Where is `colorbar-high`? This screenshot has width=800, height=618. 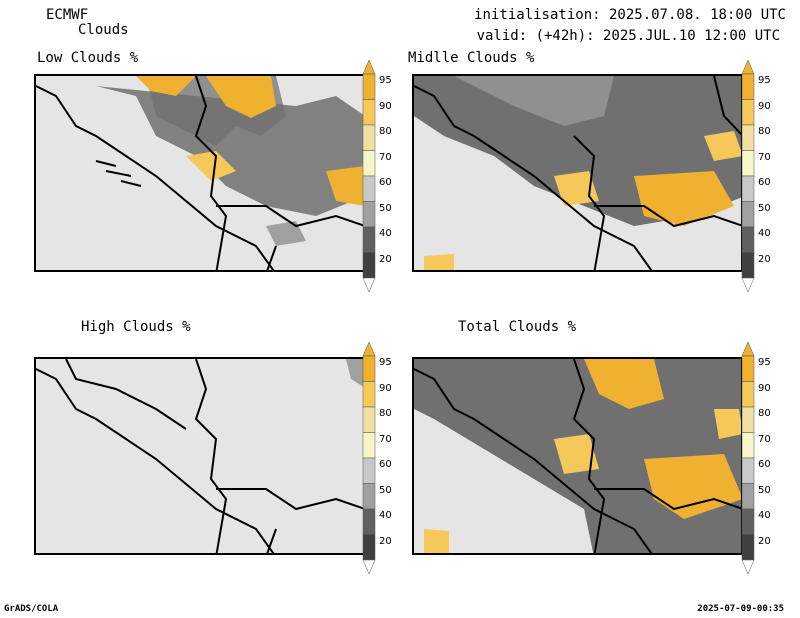
colorbar-high is located at coordinates (369, 458).